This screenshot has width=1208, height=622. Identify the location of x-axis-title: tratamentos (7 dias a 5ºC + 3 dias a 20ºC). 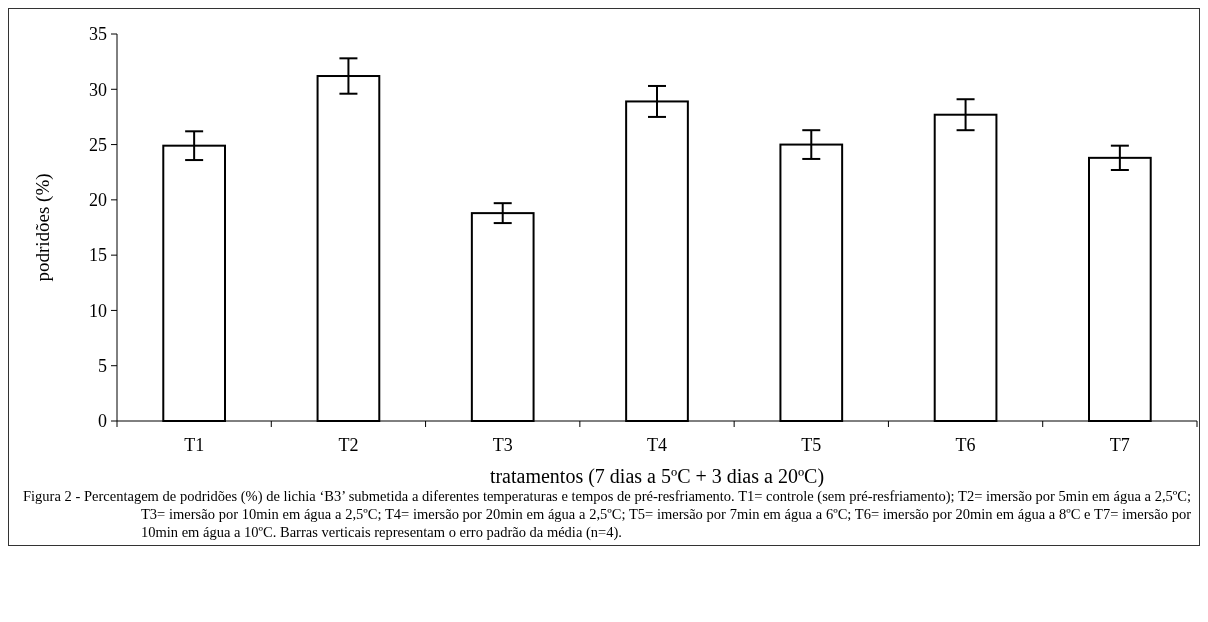
(657, 476).